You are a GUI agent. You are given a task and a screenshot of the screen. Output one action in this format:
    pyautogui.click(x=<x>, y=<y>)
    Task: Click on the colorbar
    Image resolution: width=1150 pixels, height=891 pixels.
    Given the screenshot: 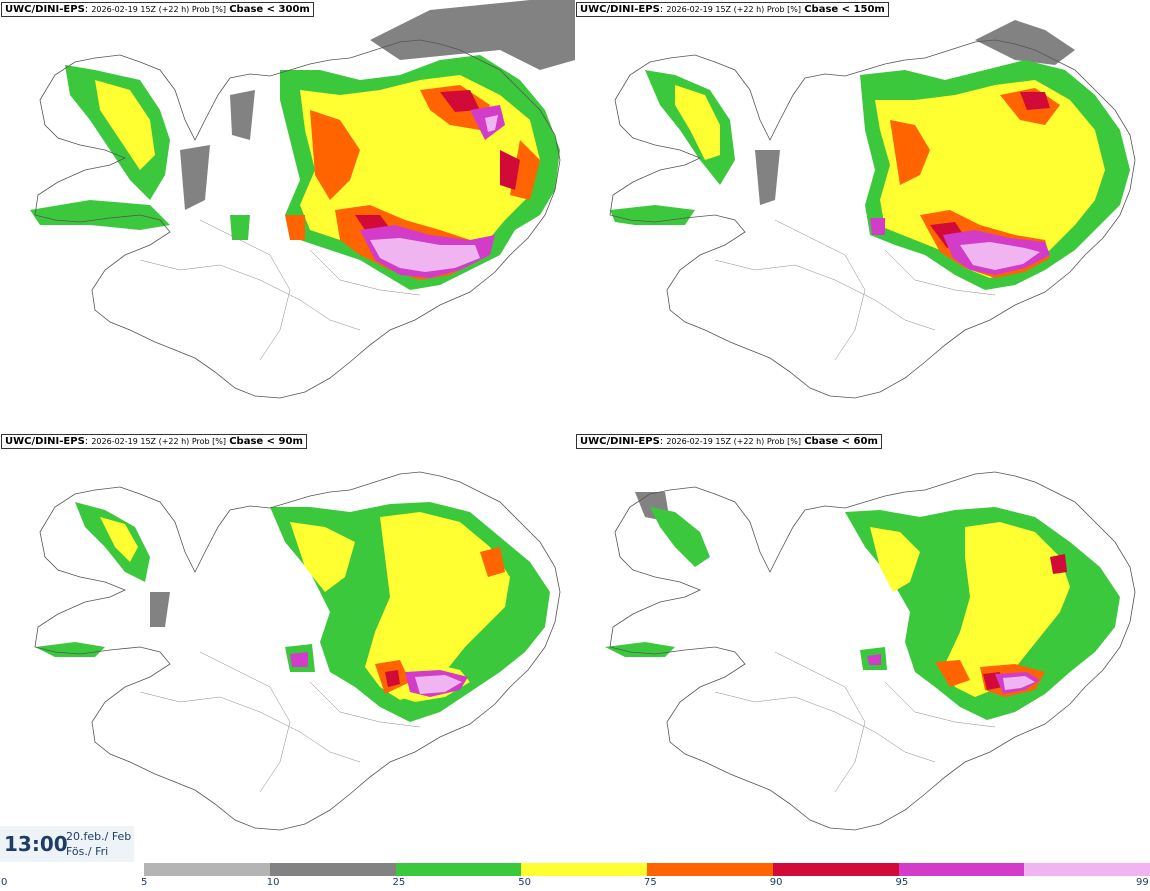 What is the action you would take?
    pyautogui.click(x=647, y=869)
    